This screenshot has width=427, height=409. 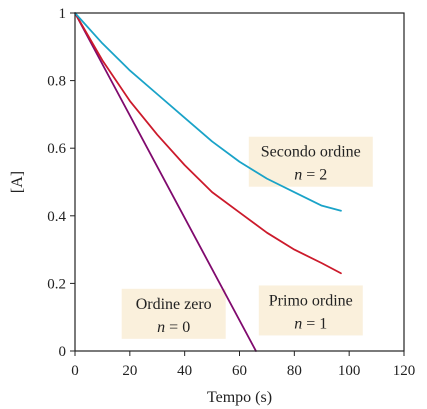 What do you see at coordinates (184, 371) in the screenshot?
I see `x-tick-label: 40` at bounding box center [184, 371].